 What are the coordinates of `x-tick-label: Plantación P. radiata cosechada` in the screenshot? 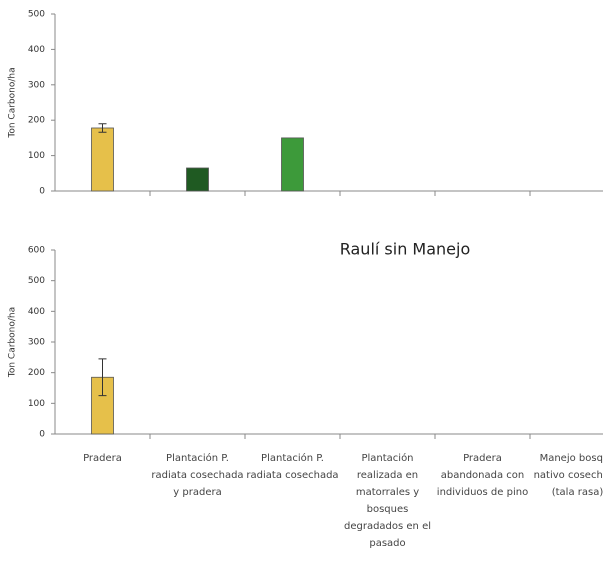 It's located at (292, 467).